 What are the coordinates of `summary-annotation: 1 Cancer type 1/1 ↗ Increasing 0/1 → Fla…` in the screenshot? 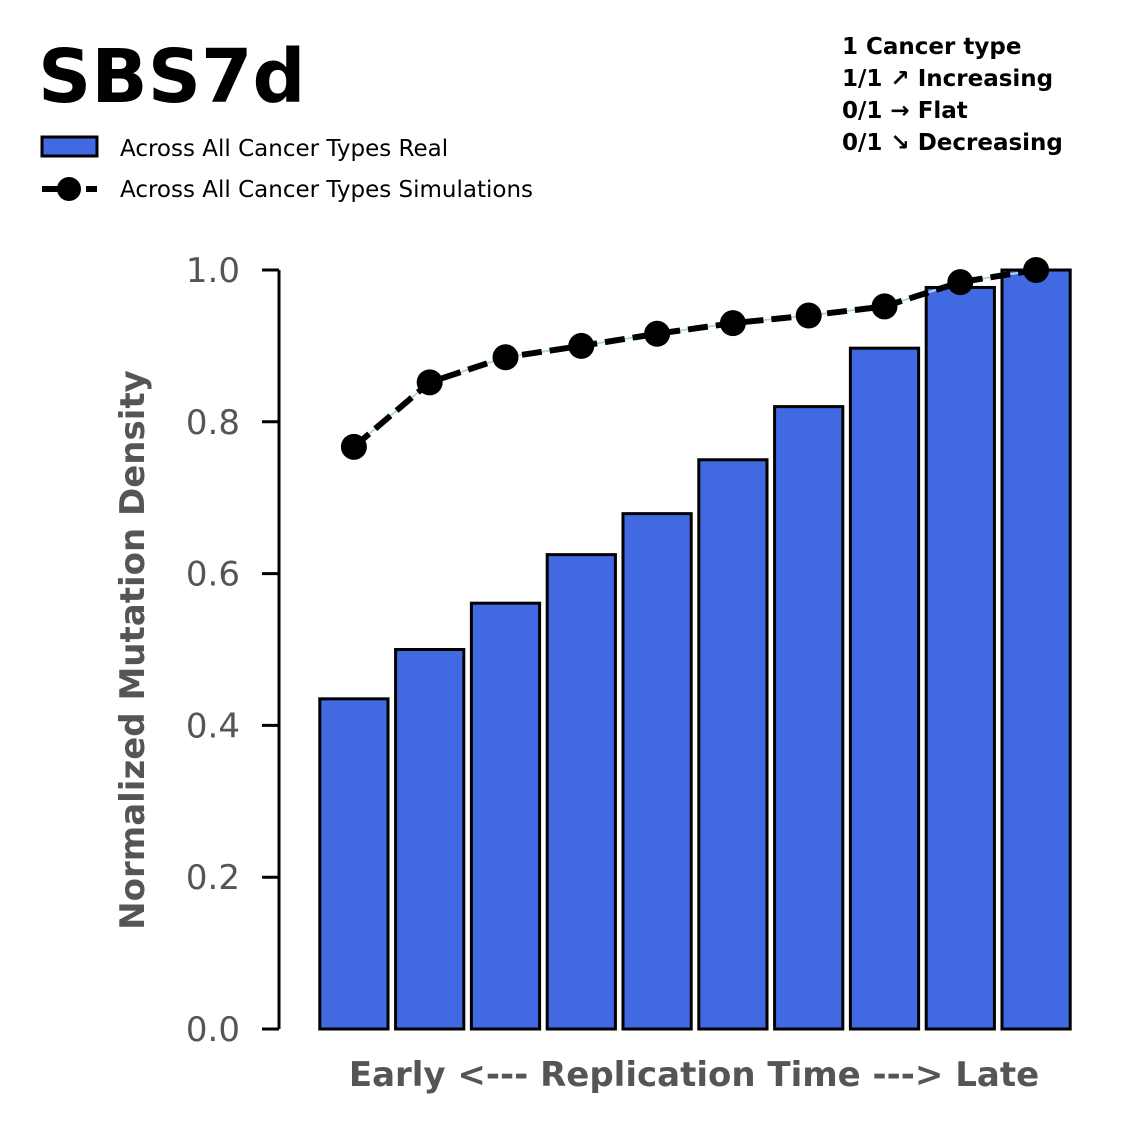 It's located at (952, 95).